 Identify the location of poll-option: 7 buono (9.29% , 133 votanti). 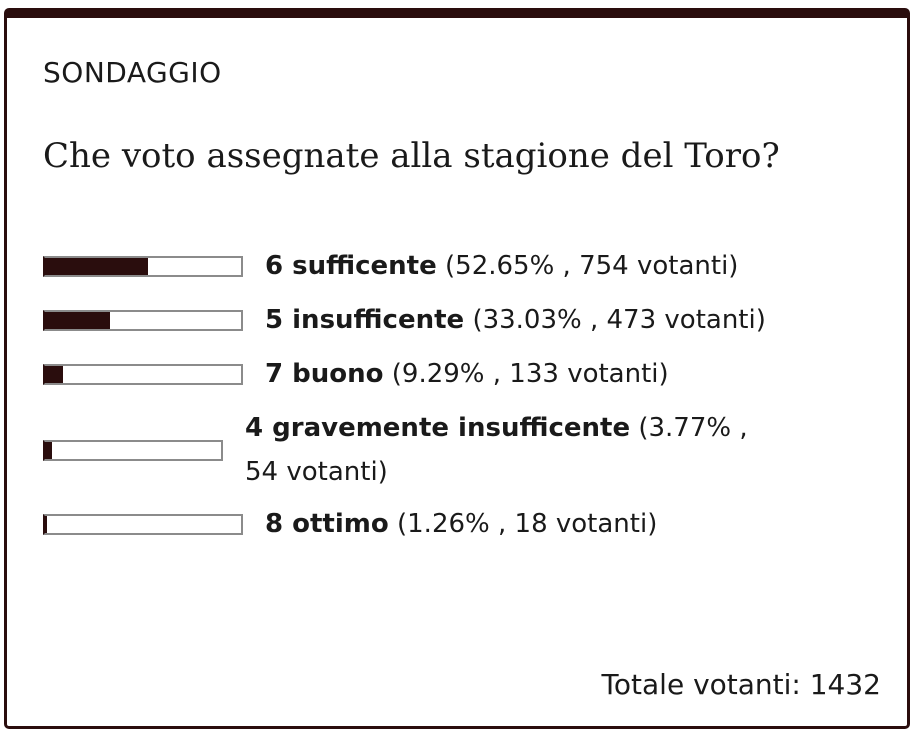
(356, 374).